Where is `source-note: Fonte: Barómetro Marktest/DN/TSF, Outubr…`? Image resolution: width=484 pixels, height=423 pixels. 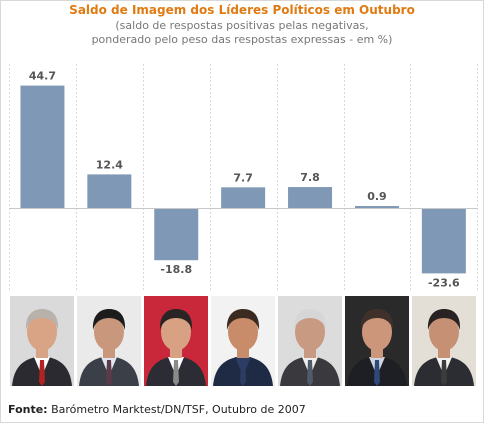 source-note: Fonte: Barómetro Marktest/DN/TSF, Outubr… is located at coordinates (157, 409).